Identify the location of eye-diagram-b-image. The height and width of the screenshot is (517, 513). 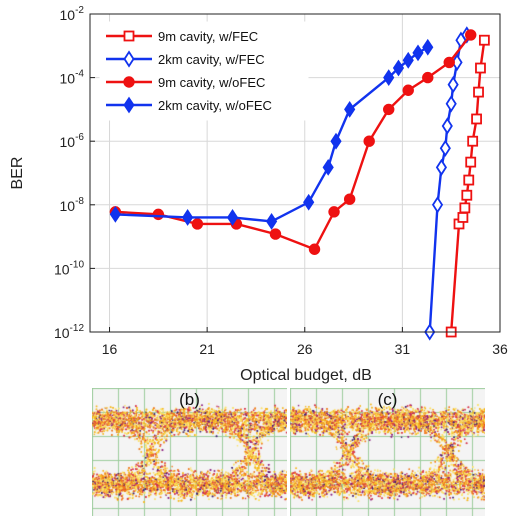
(189, 452).